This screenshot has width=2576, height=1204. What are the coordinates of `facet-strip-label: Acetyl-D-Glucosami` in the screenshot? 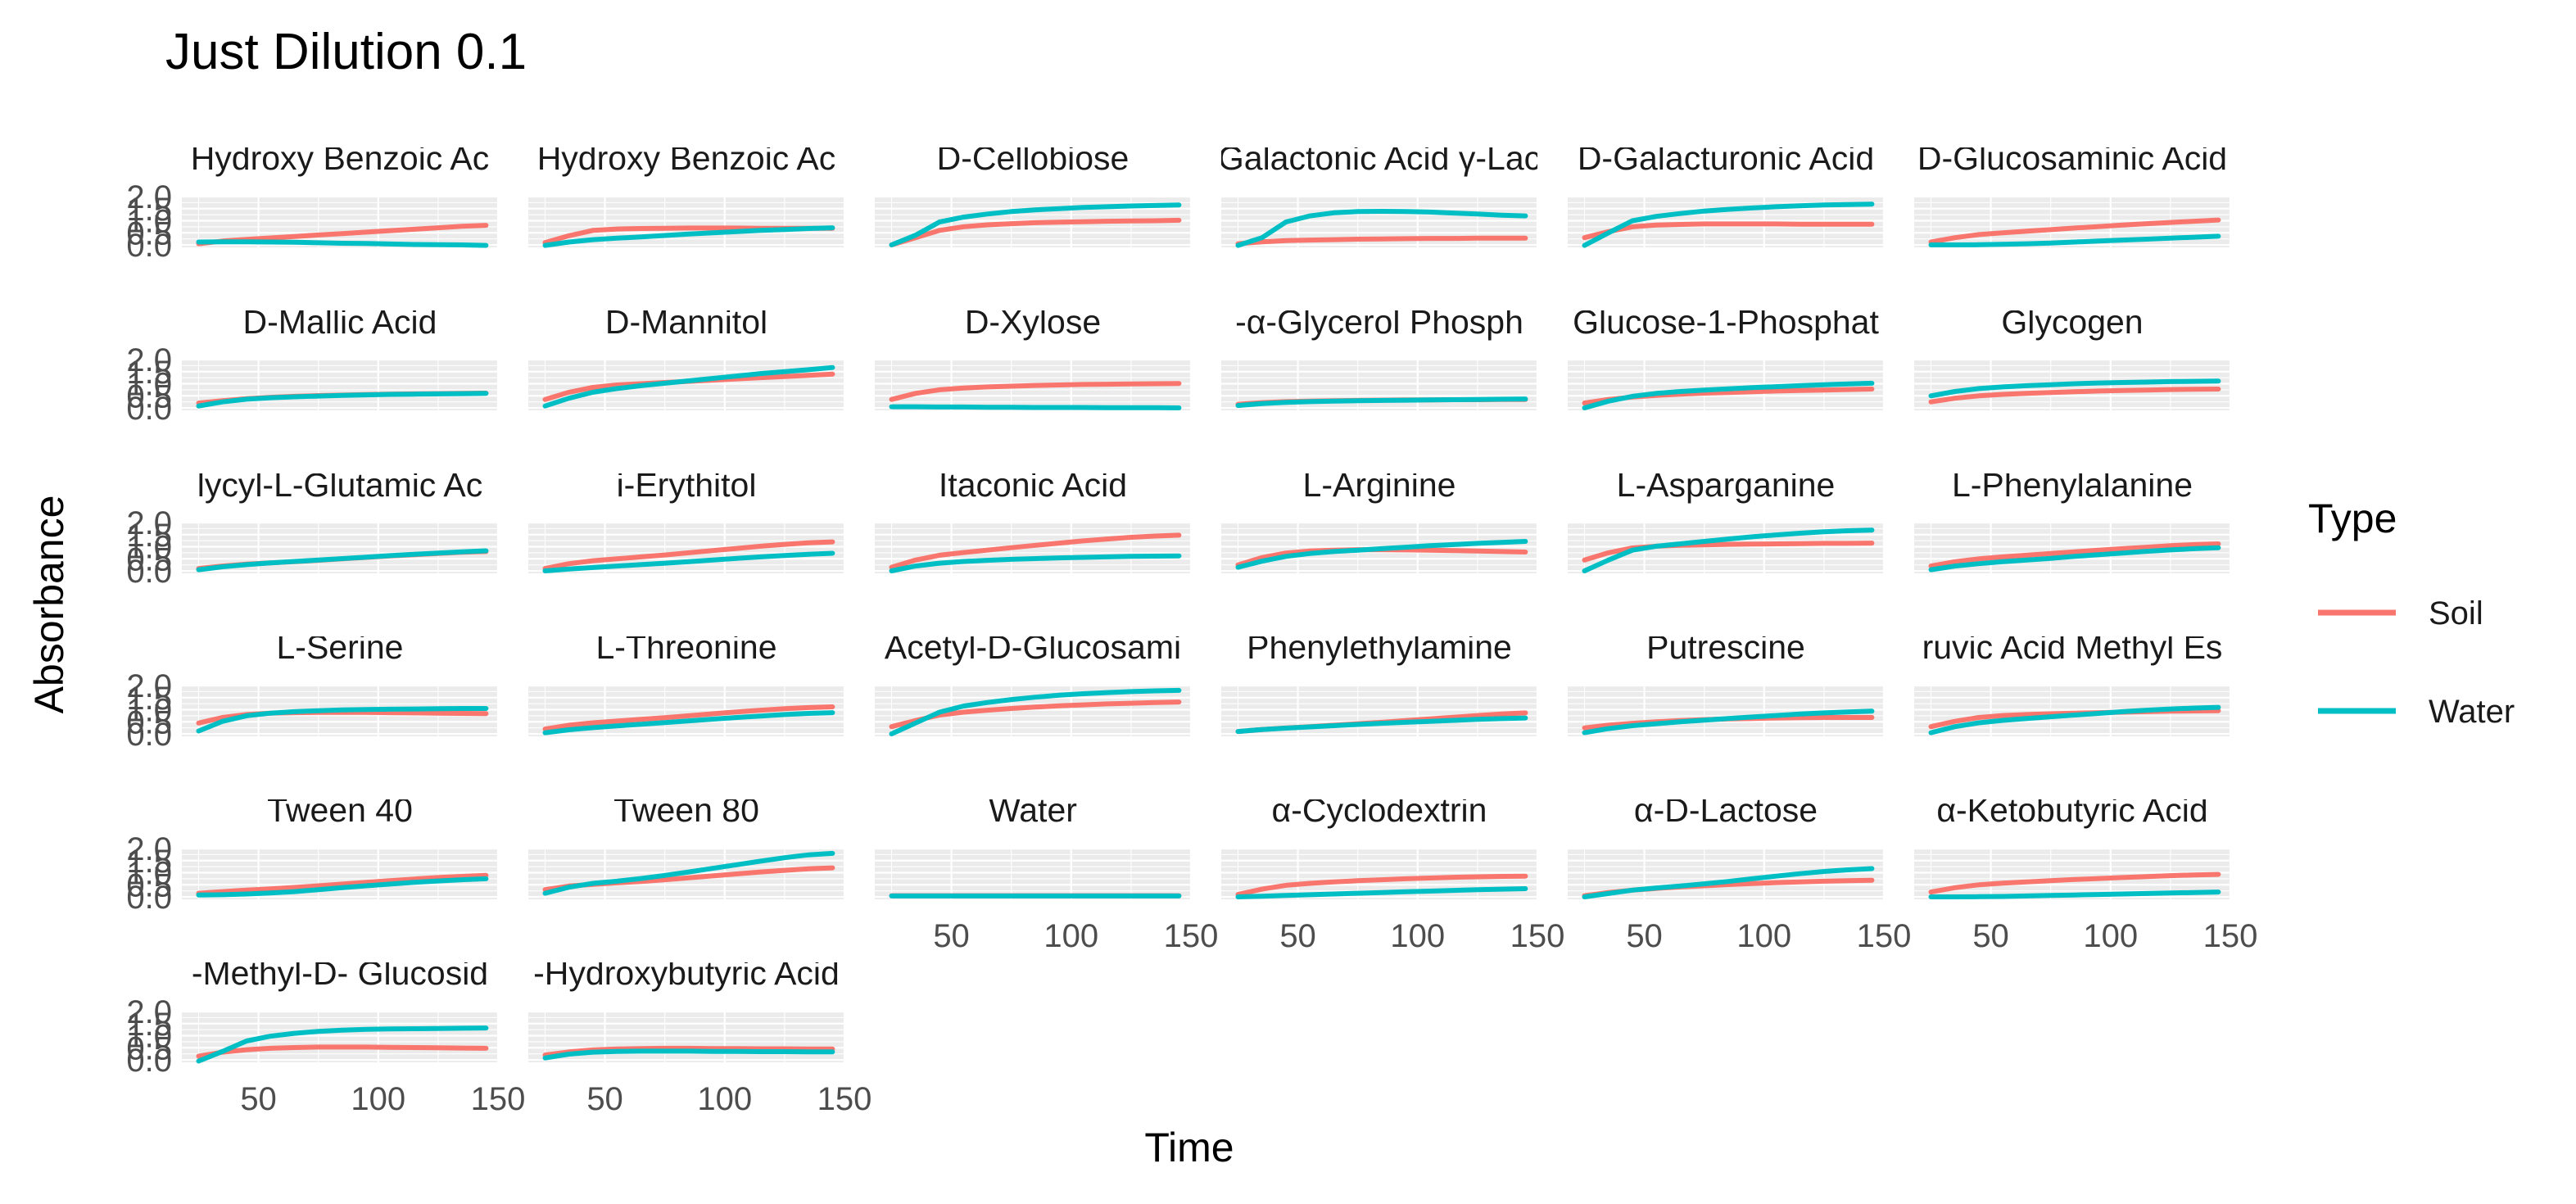 It's located at (1033, 647).